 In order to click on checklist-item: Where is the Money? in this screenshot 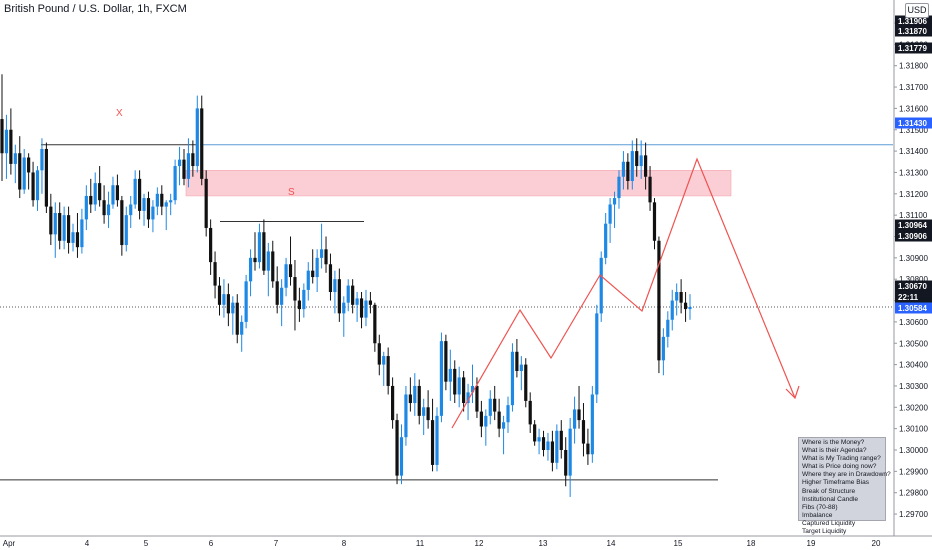, I will do `click(833, 442)`.